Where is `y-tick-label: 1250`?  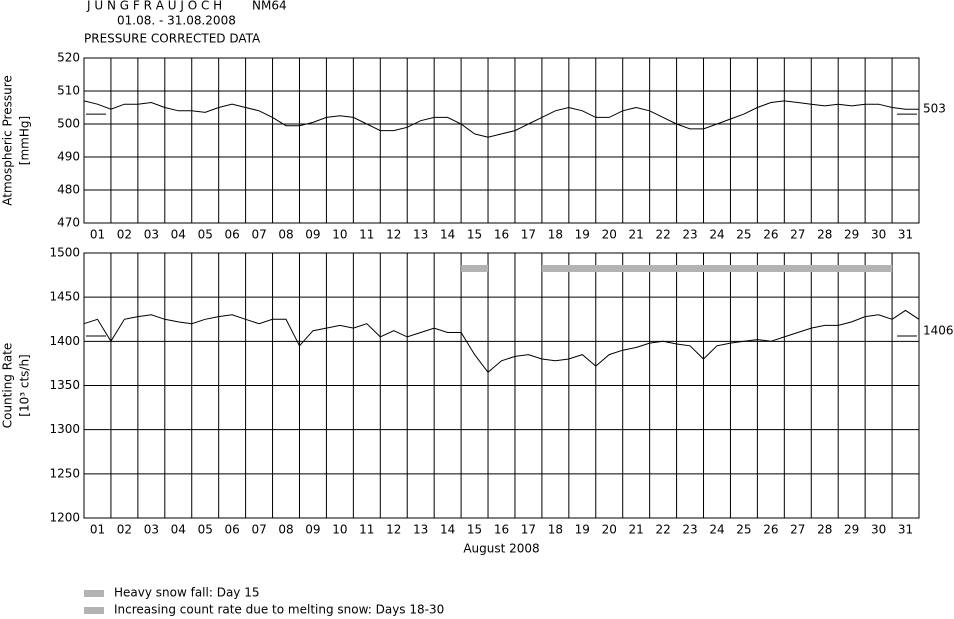
y-tick-label: 1250 is located at coordinates (64, 473).